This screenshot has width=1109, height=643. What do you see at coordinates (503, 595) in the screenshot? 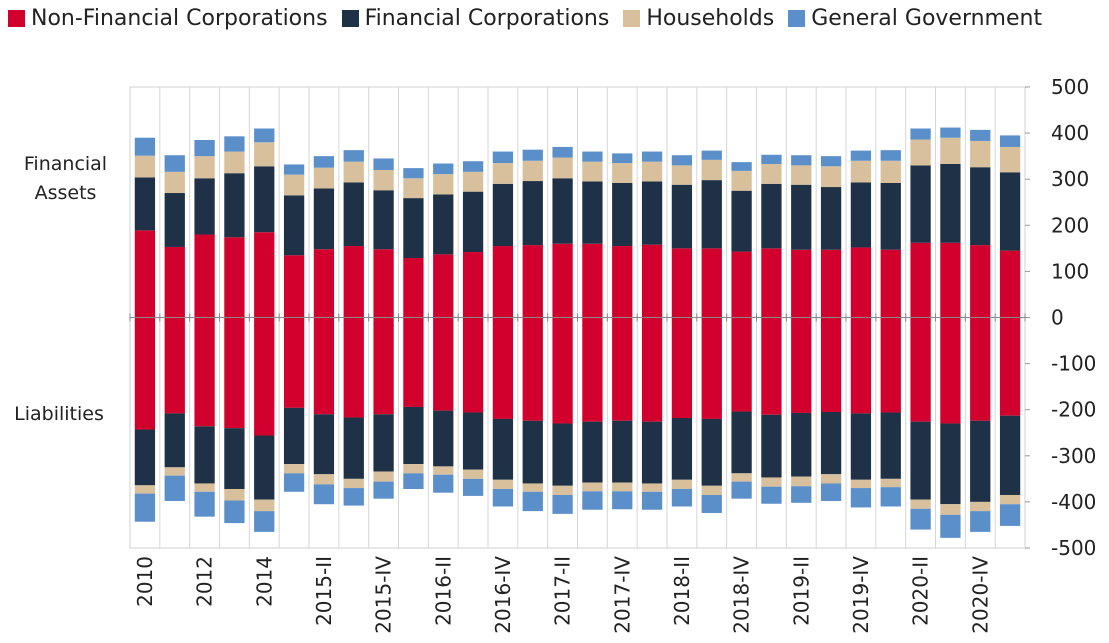
I see `x-tick-label: 2016-IV` at bounding box center [503, 595].